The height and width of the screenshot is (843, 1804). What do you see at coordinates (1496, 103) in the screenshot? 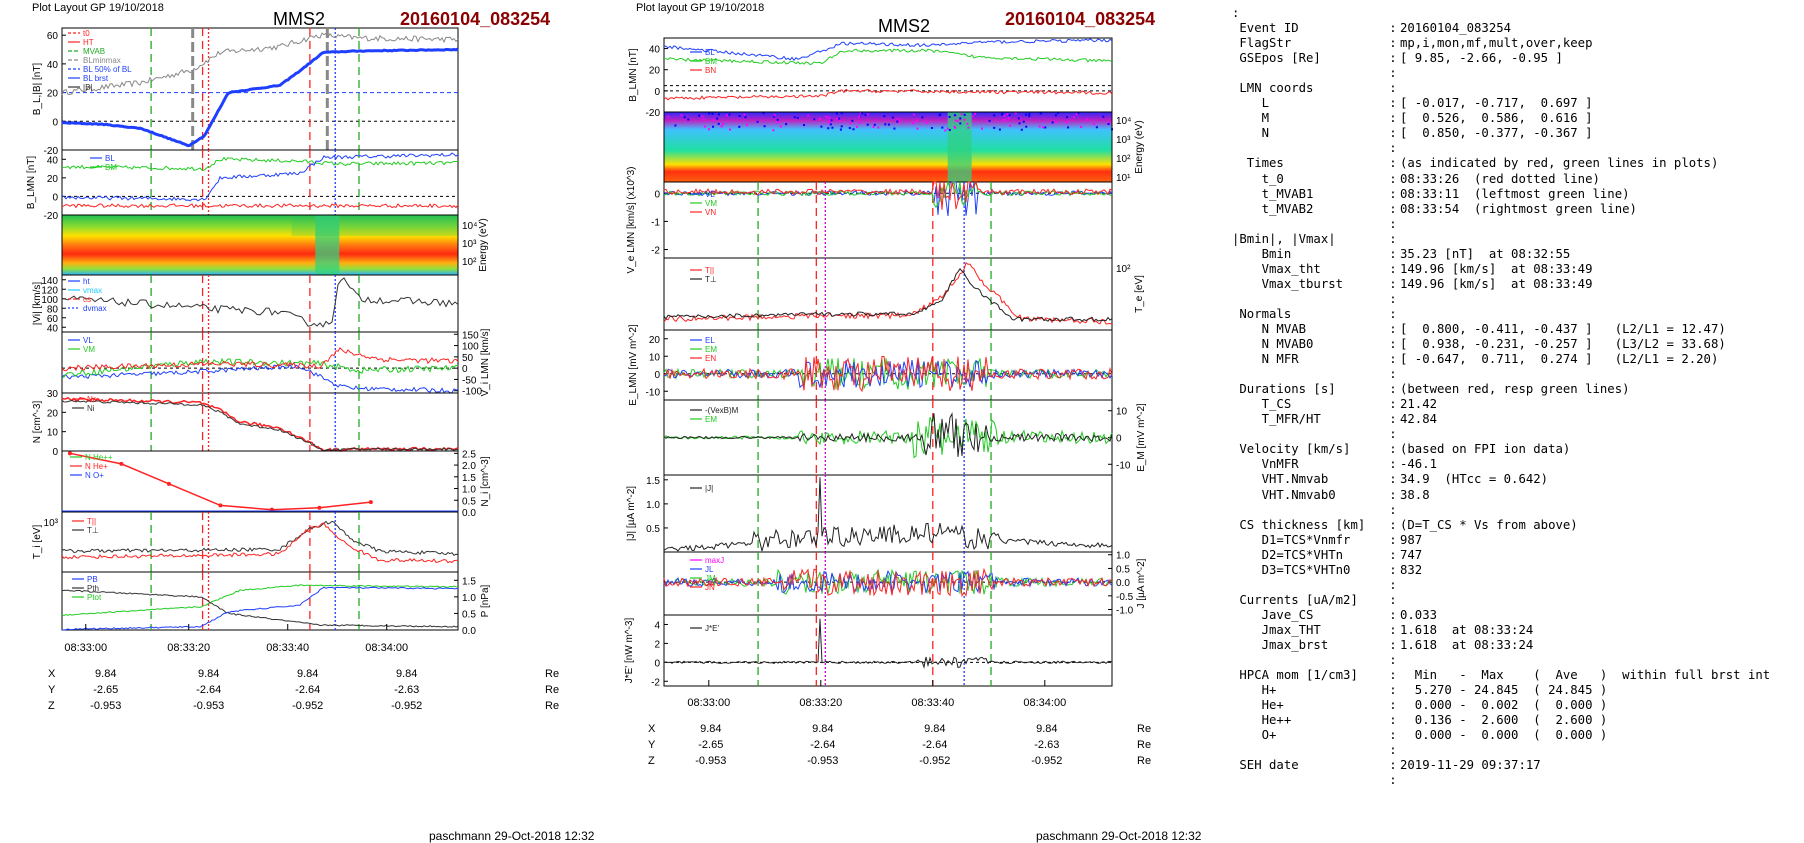
I see `summary-value: [ -0.017, -0.717, 0.697 ]` at bounding box center [1496, 103].